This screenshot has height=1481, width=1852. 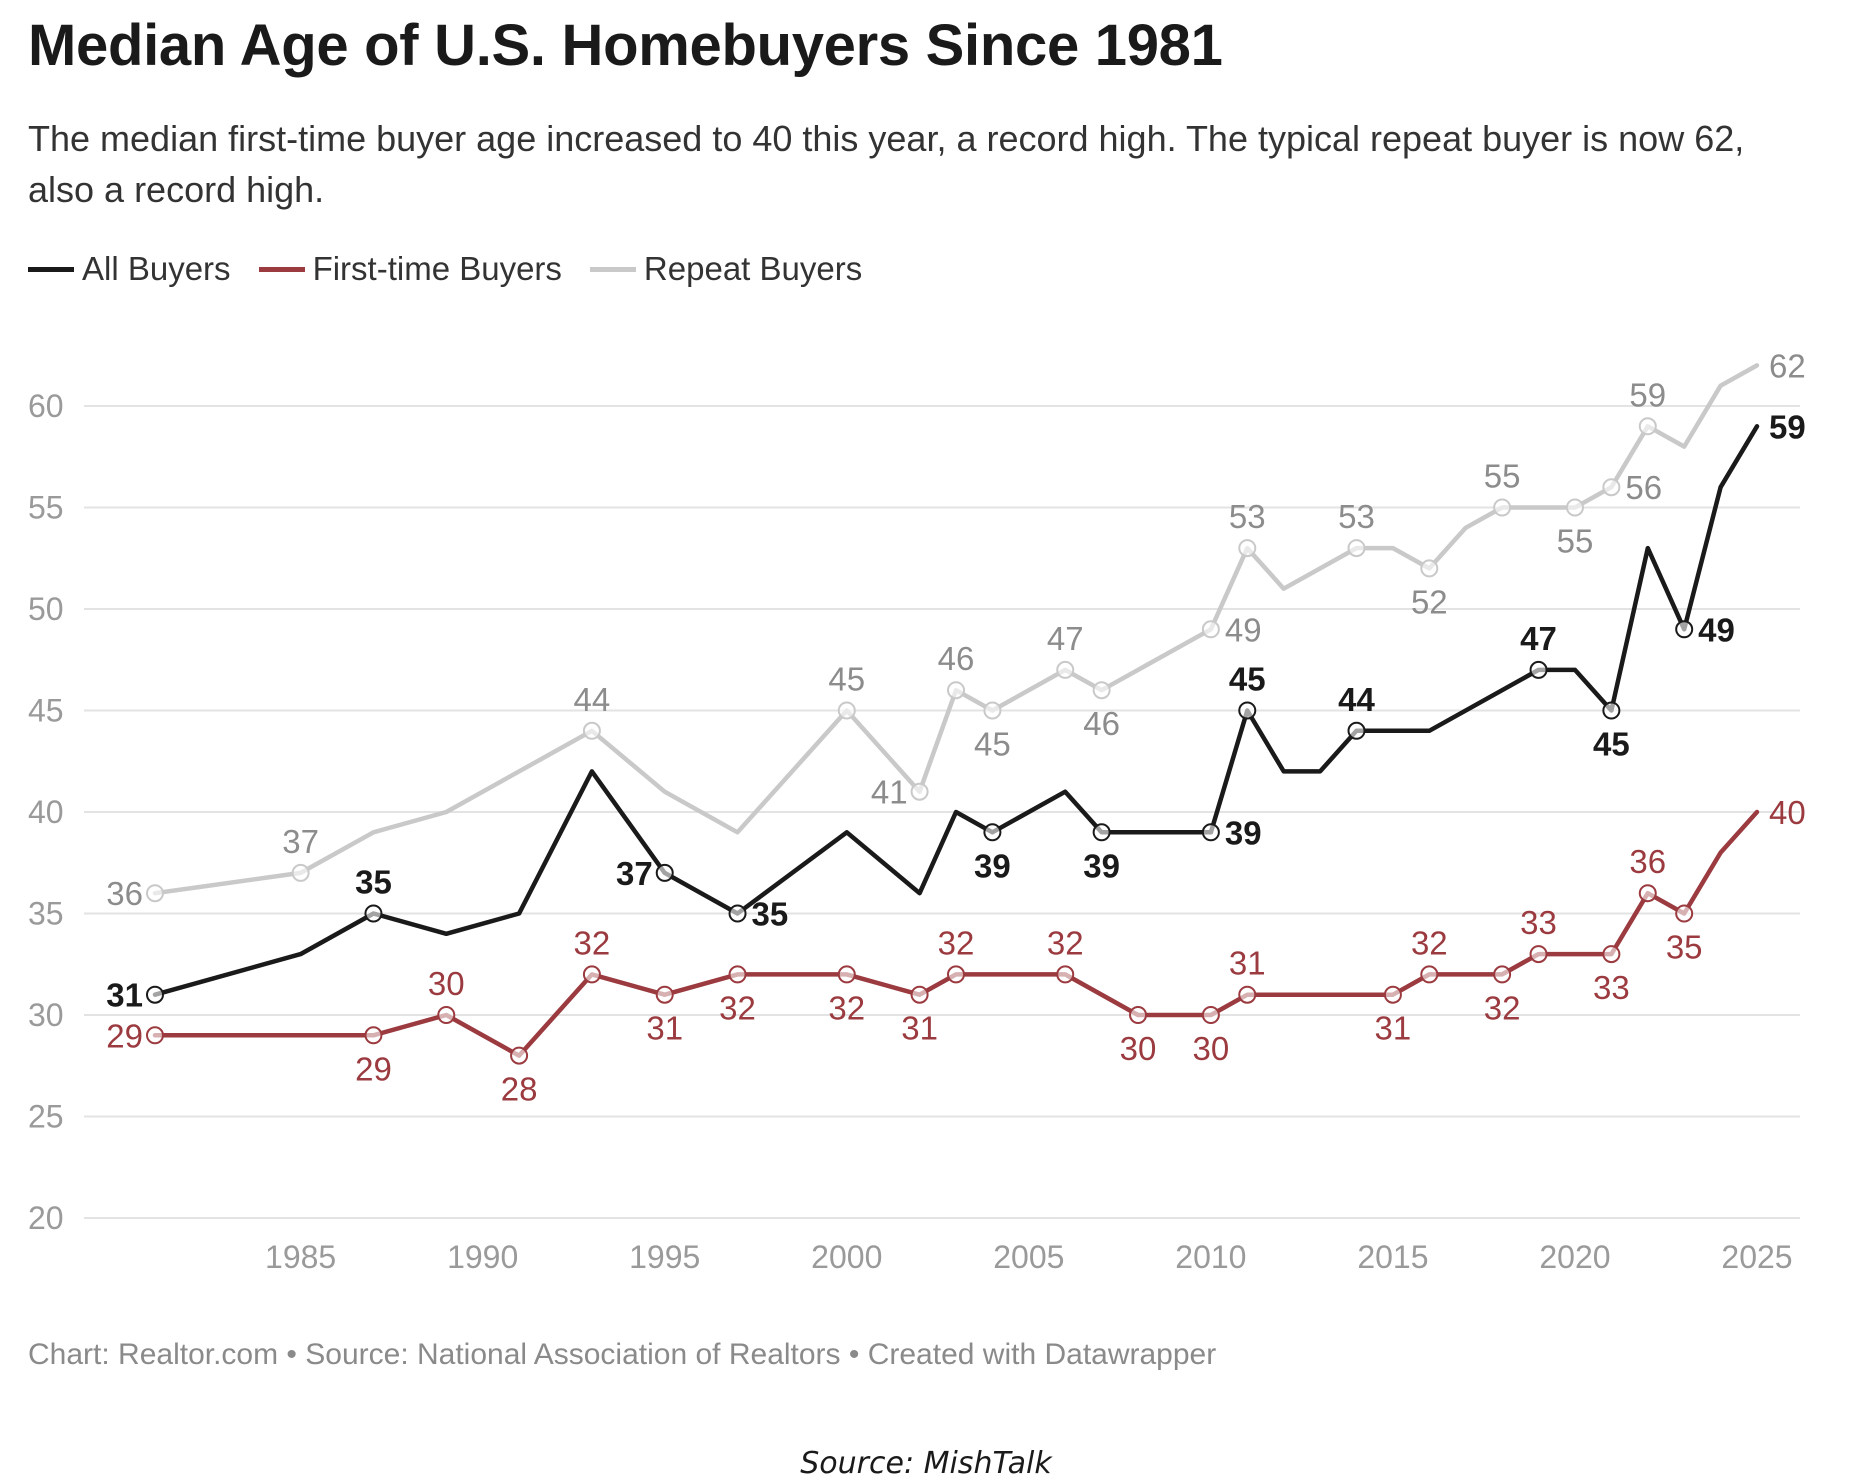 What do you see at coordinates (281, 269) in the screenshot?
I see `legend-swatch-first-time-buyers` at bounding box center [281, 269].